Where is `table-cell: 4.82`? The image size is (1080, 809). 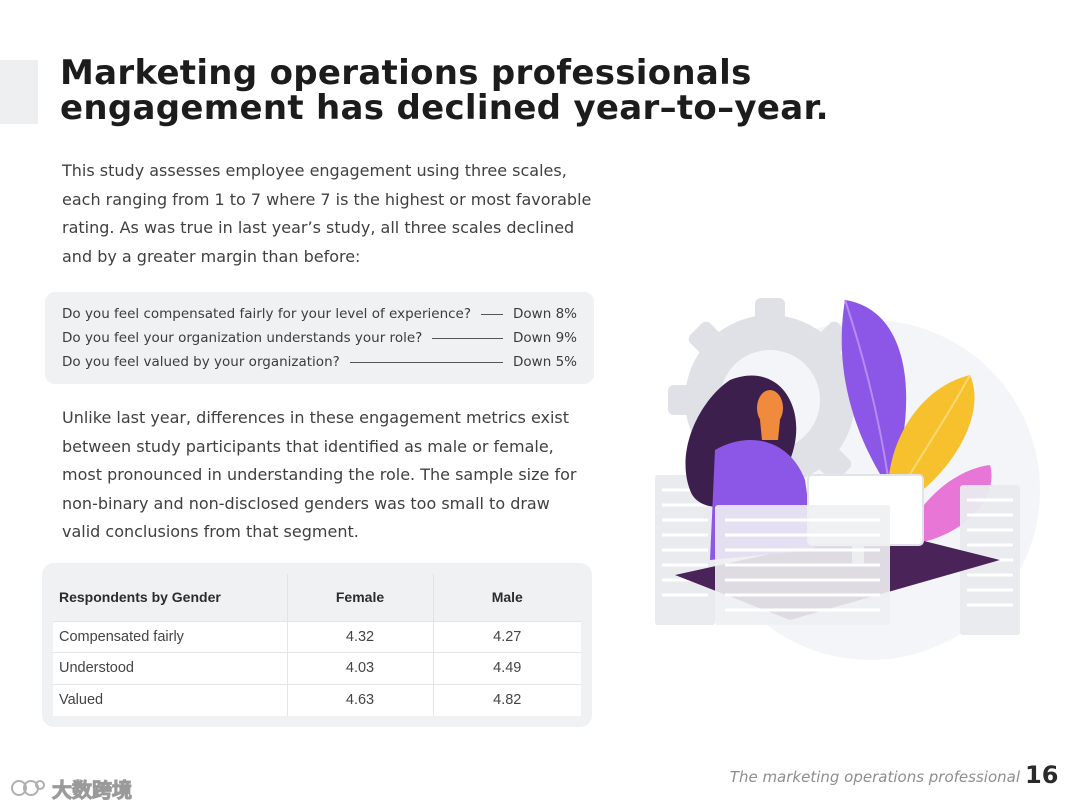
table-cell: 4.82 is located at coordinates (506, 699).